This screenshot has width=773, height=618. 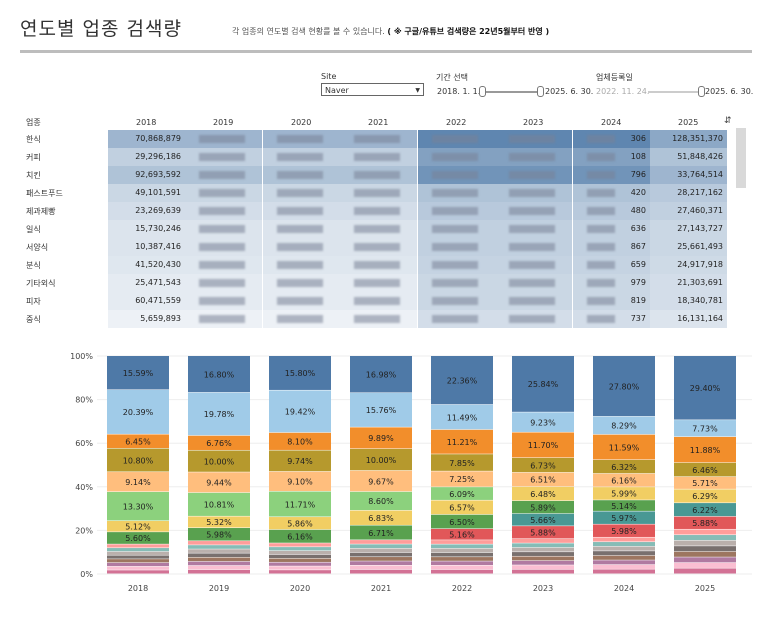 I want to click on table-row: 분식 41,520,430 659 24,917,918, so click(x=384, y=265).